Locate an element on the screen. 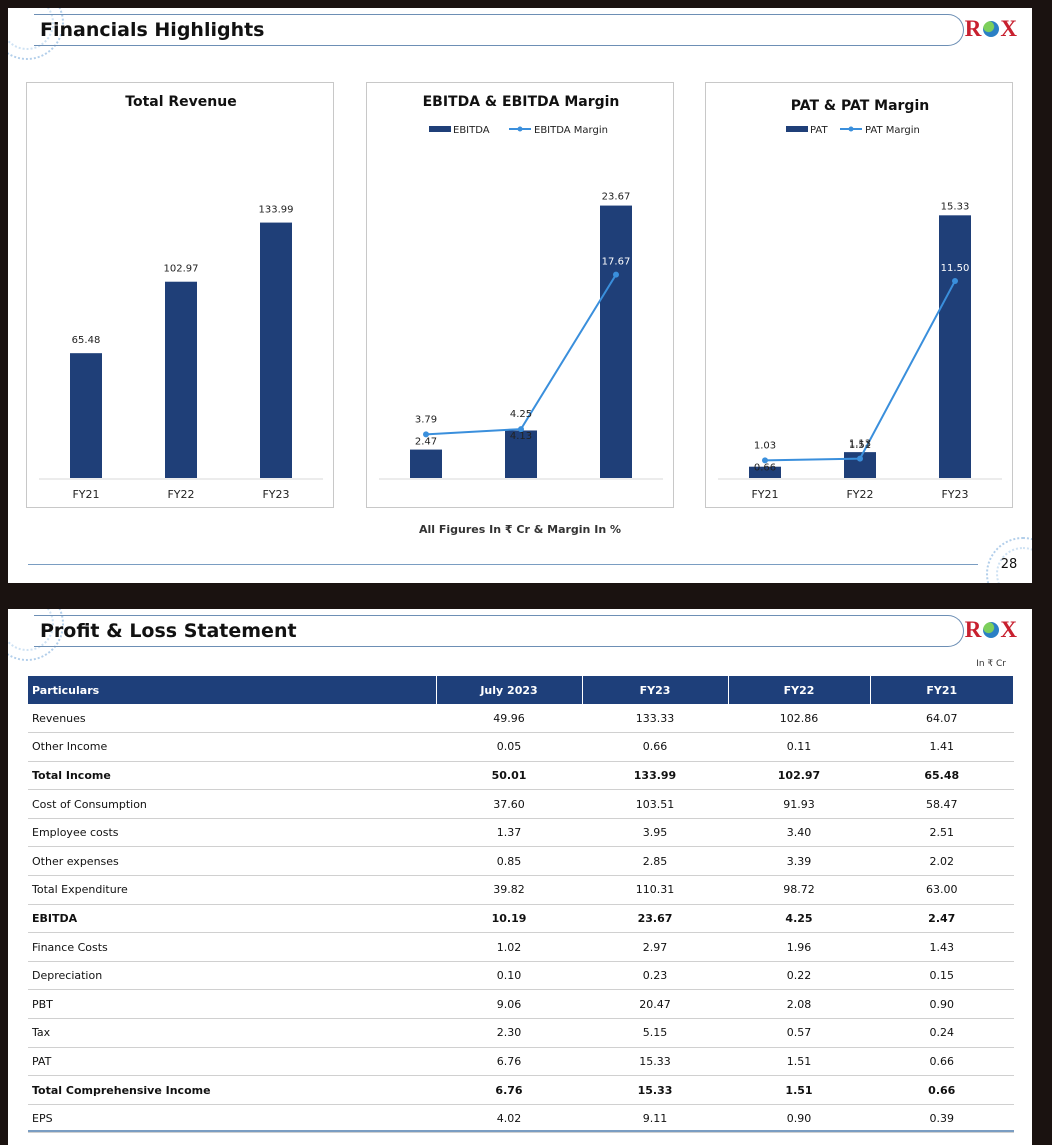 The height and width of the screenshot is (1145, 1052). table-row: Finance Costs 1.02 2.97 1.96 1.43 is located at coordinates (521, 947).